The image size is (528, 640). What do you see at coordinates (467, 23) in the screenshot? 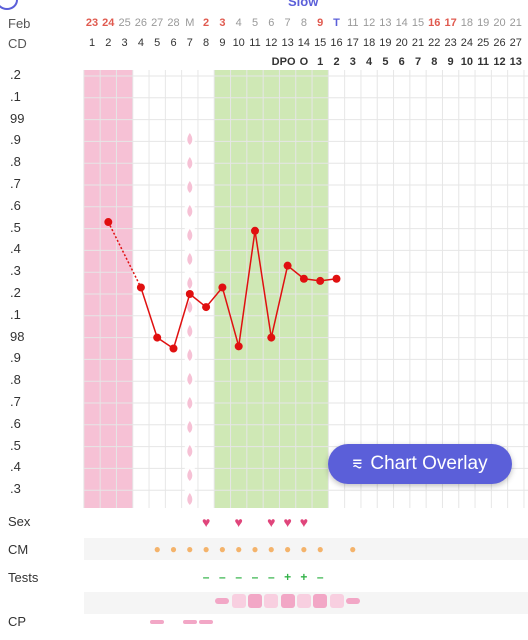
I see `date-cell: 18` at bounding box center [467, 23].